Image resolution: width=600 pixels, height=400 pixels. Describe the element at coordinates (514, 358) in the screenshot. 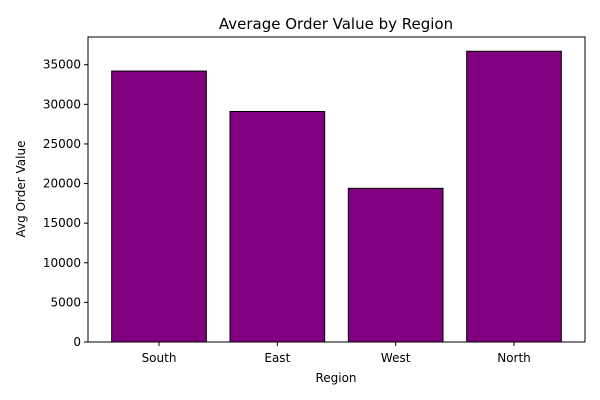

I see `x-tick-label: North` at that location.